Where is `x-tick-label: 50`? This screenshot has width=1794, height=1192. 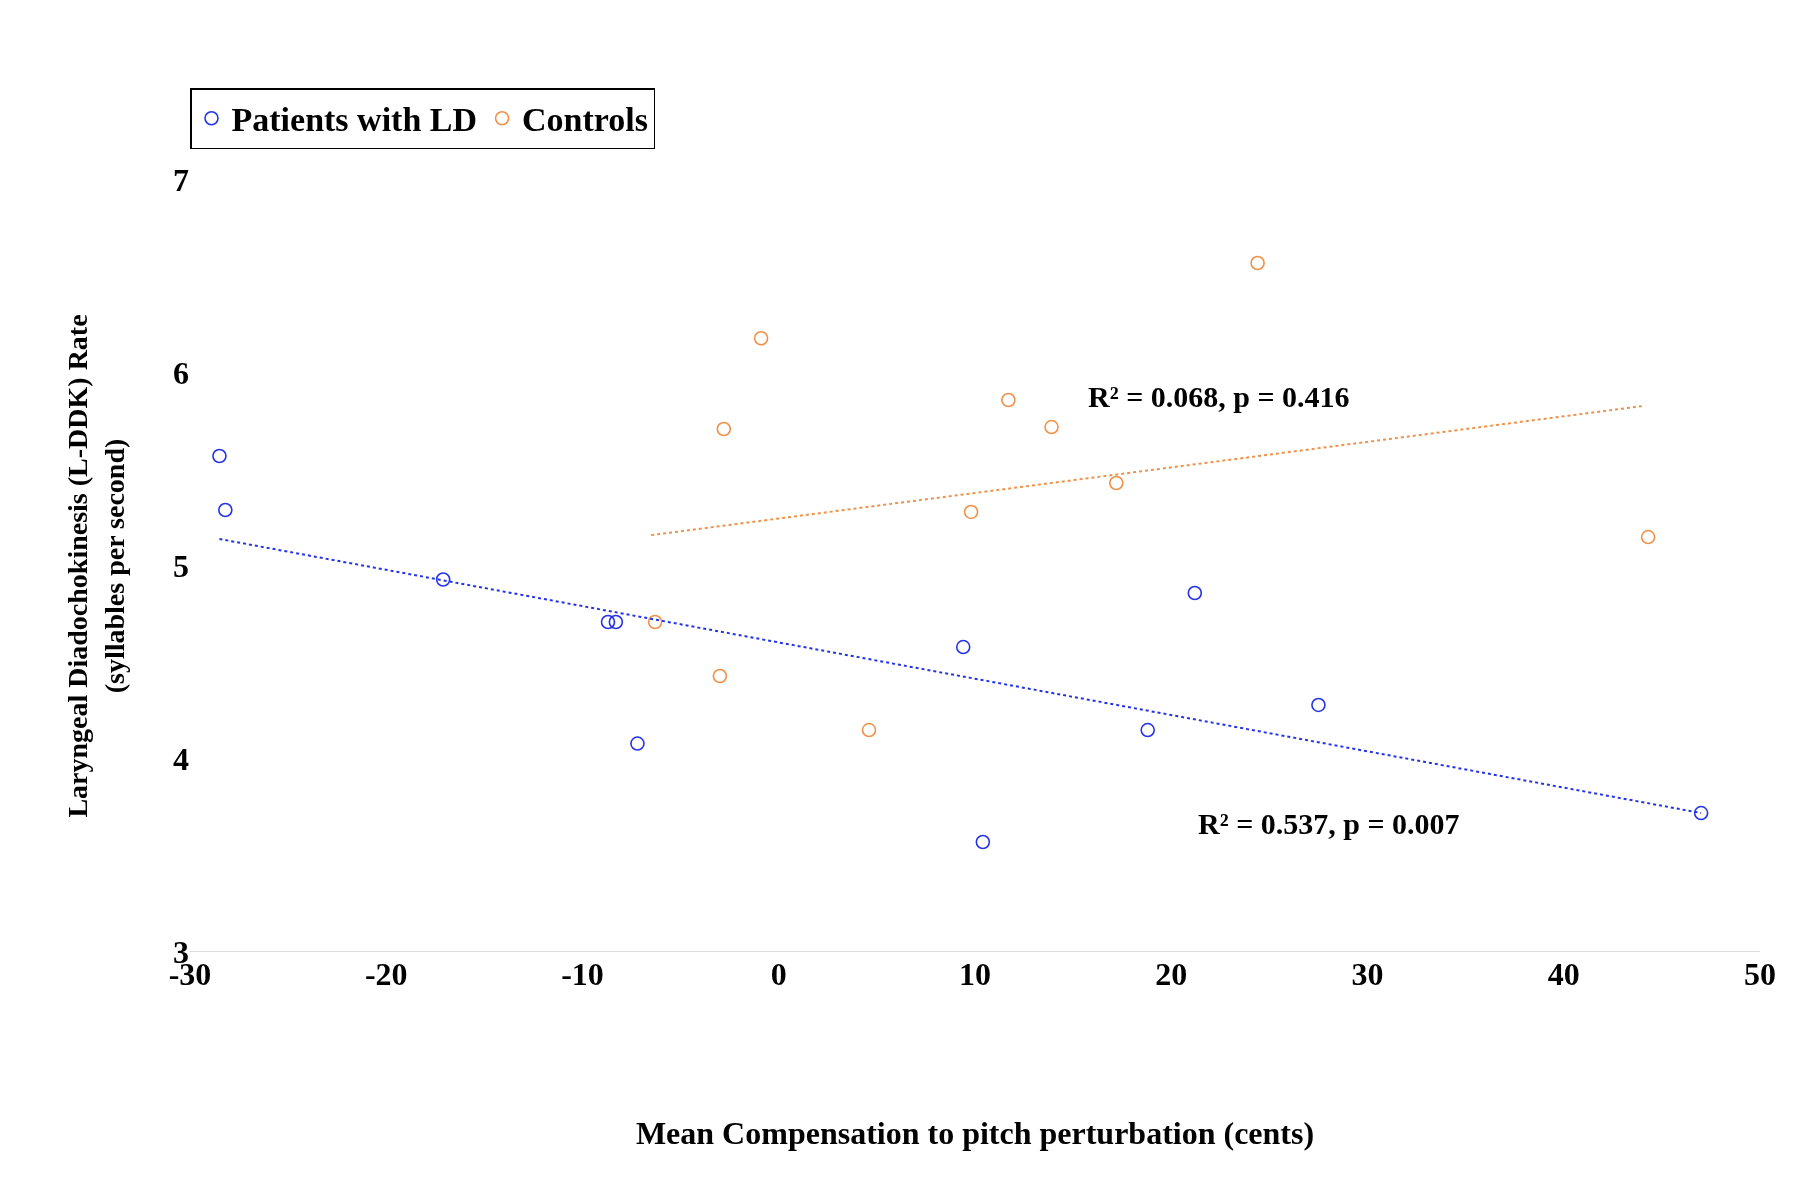 x-tick-label: 50 is located at coordinates (1760, 974).